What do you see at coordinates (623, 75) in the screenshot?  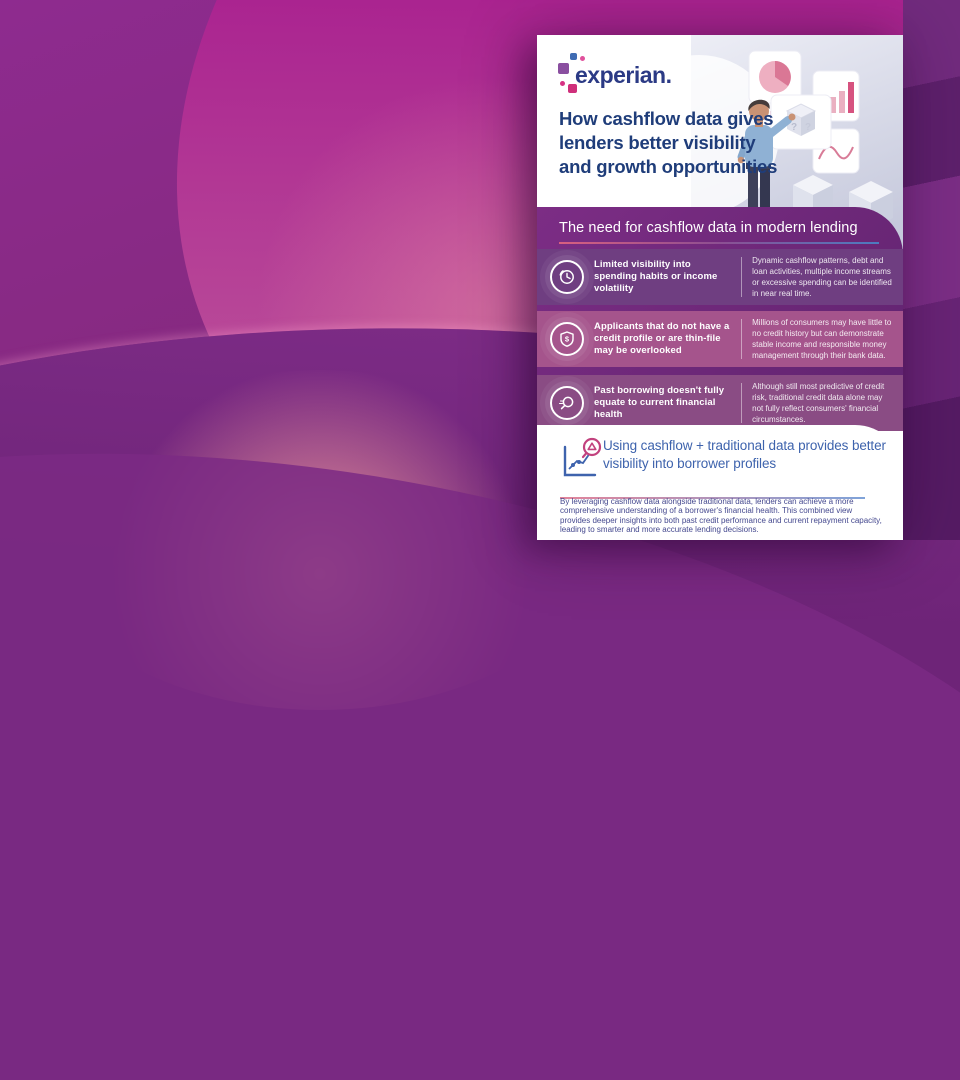 I see `experian-logo-text: experian.` at bounding box center [623, 75].